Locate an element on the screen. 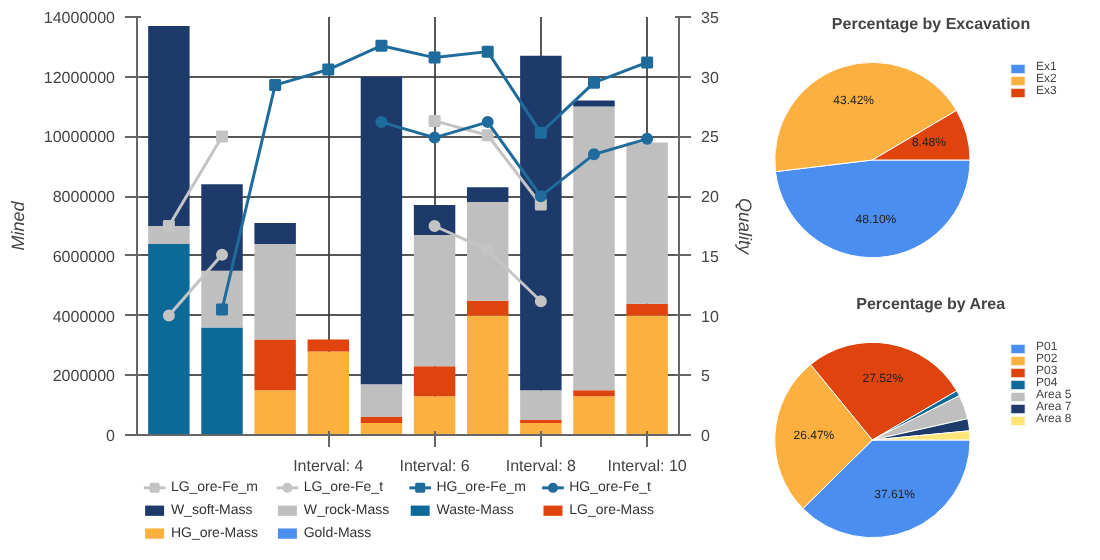 The height and width of the screenshot is (560, 1100). y2-tick-label: 5 is located at coordinates (706, 376).